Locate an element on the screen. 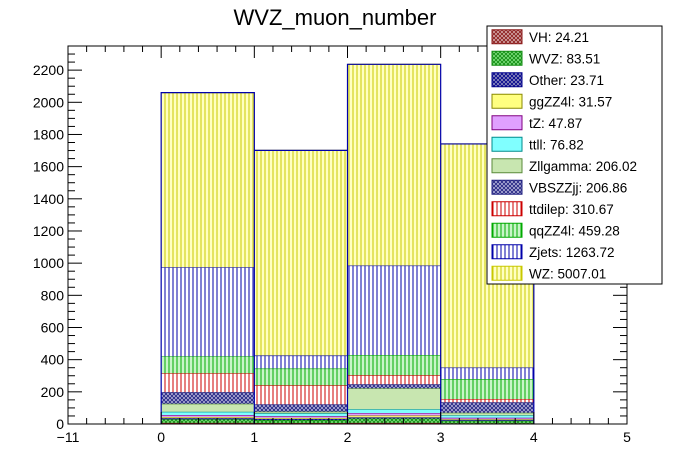 The height and width of the screenshot is (472, 696). legend-box is located at coordinates (574, 155).